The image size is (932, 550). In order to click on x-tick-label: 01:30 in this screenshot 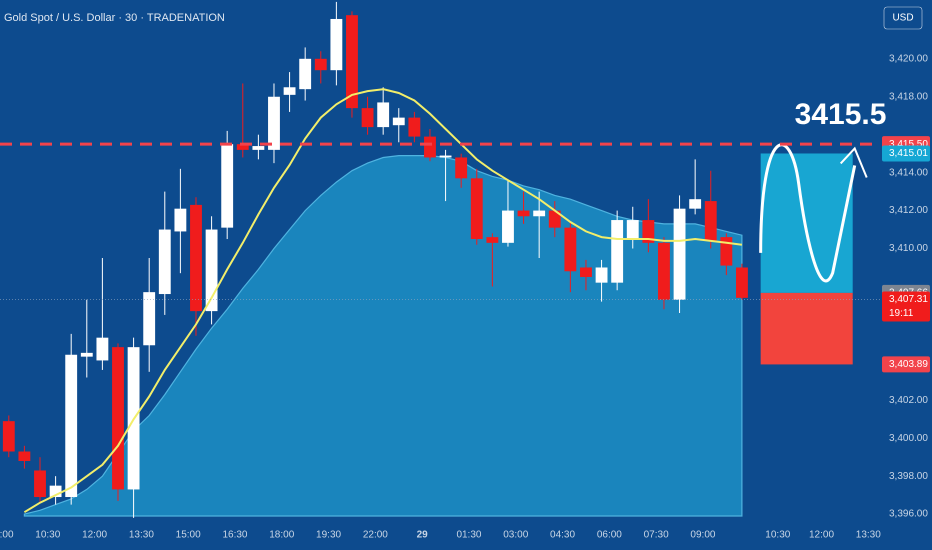, I will do `click(468, 535)`.